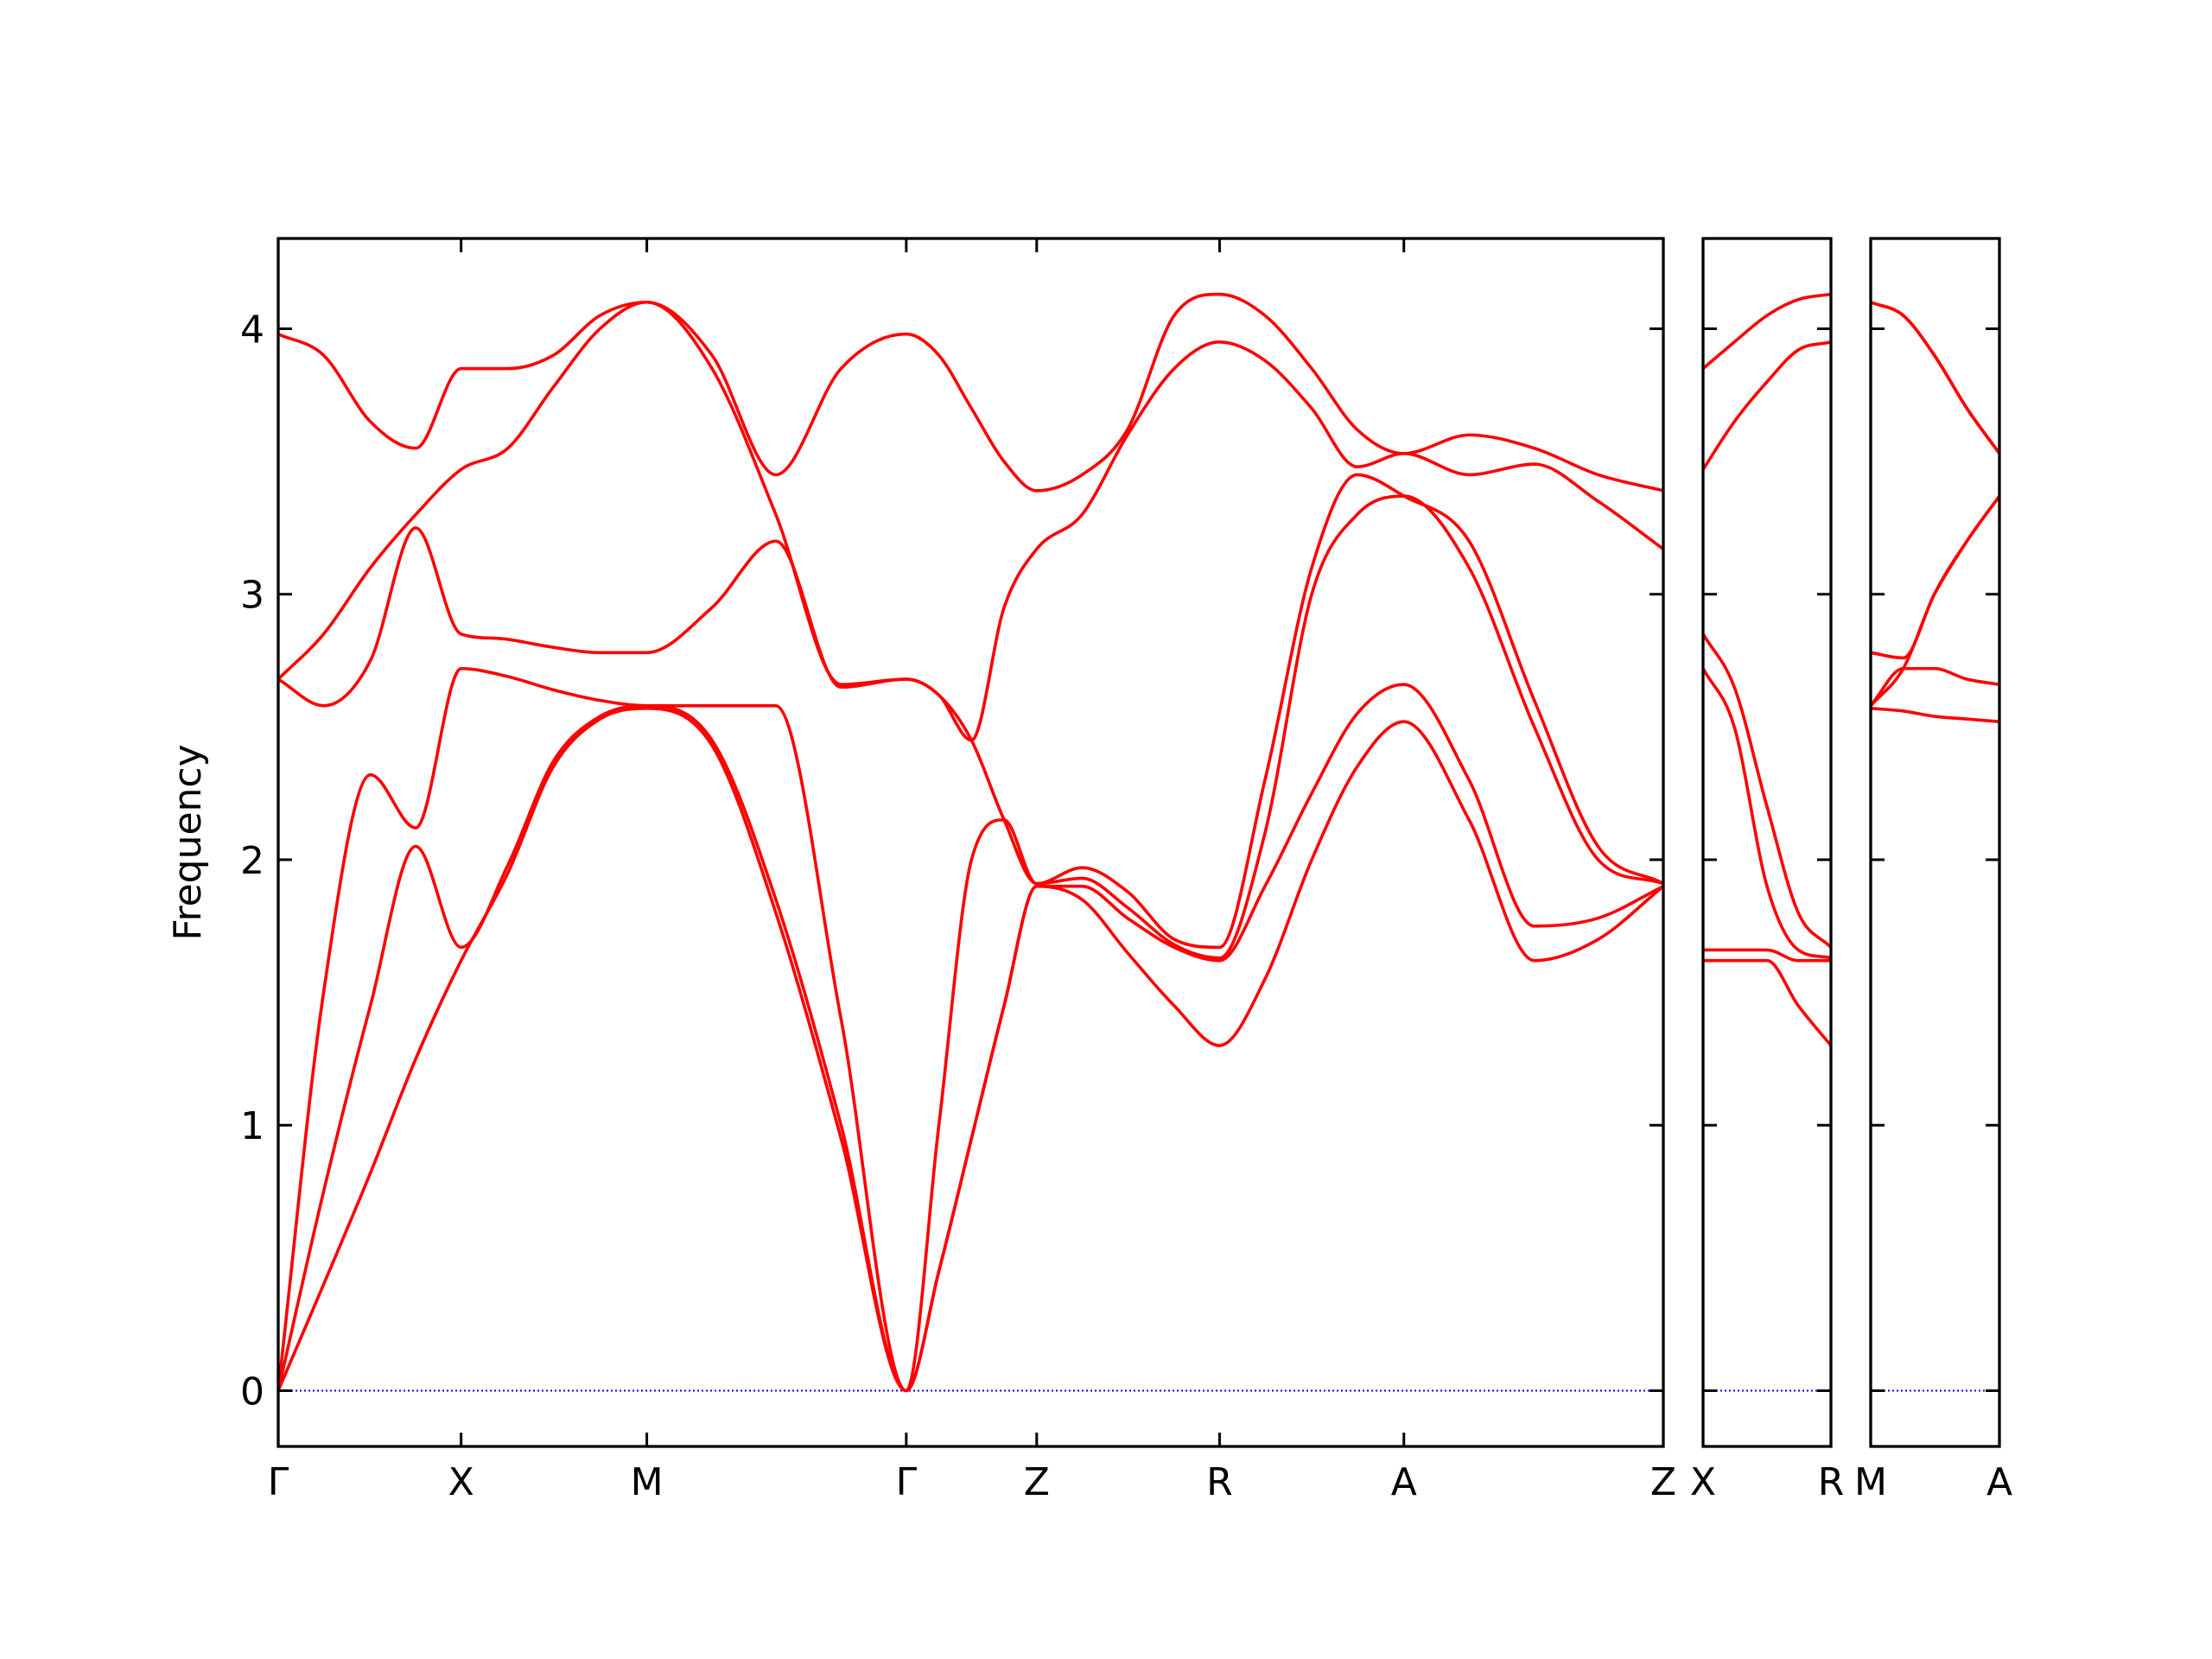  Describe the element at coordinates (252, 596) in the screenshot. I see `y-tick-label: 3` at that location.